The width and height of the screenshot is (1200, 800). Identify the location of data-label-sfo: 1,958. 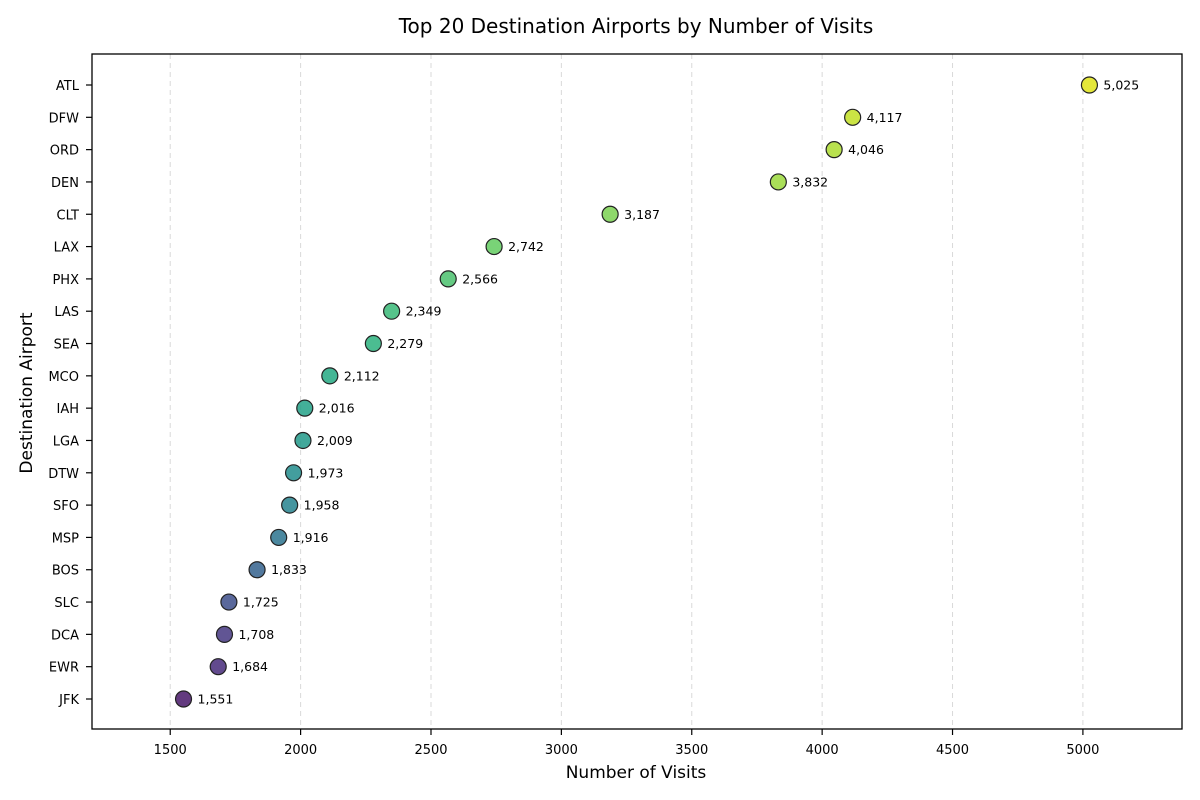
(322, 505).